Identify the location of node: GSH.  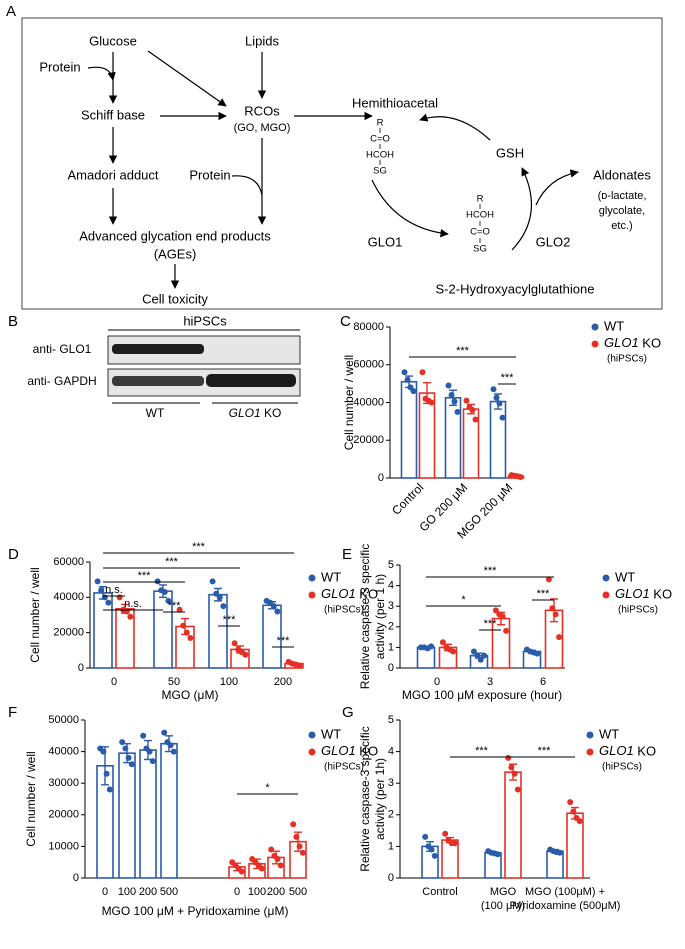
(510, 152).